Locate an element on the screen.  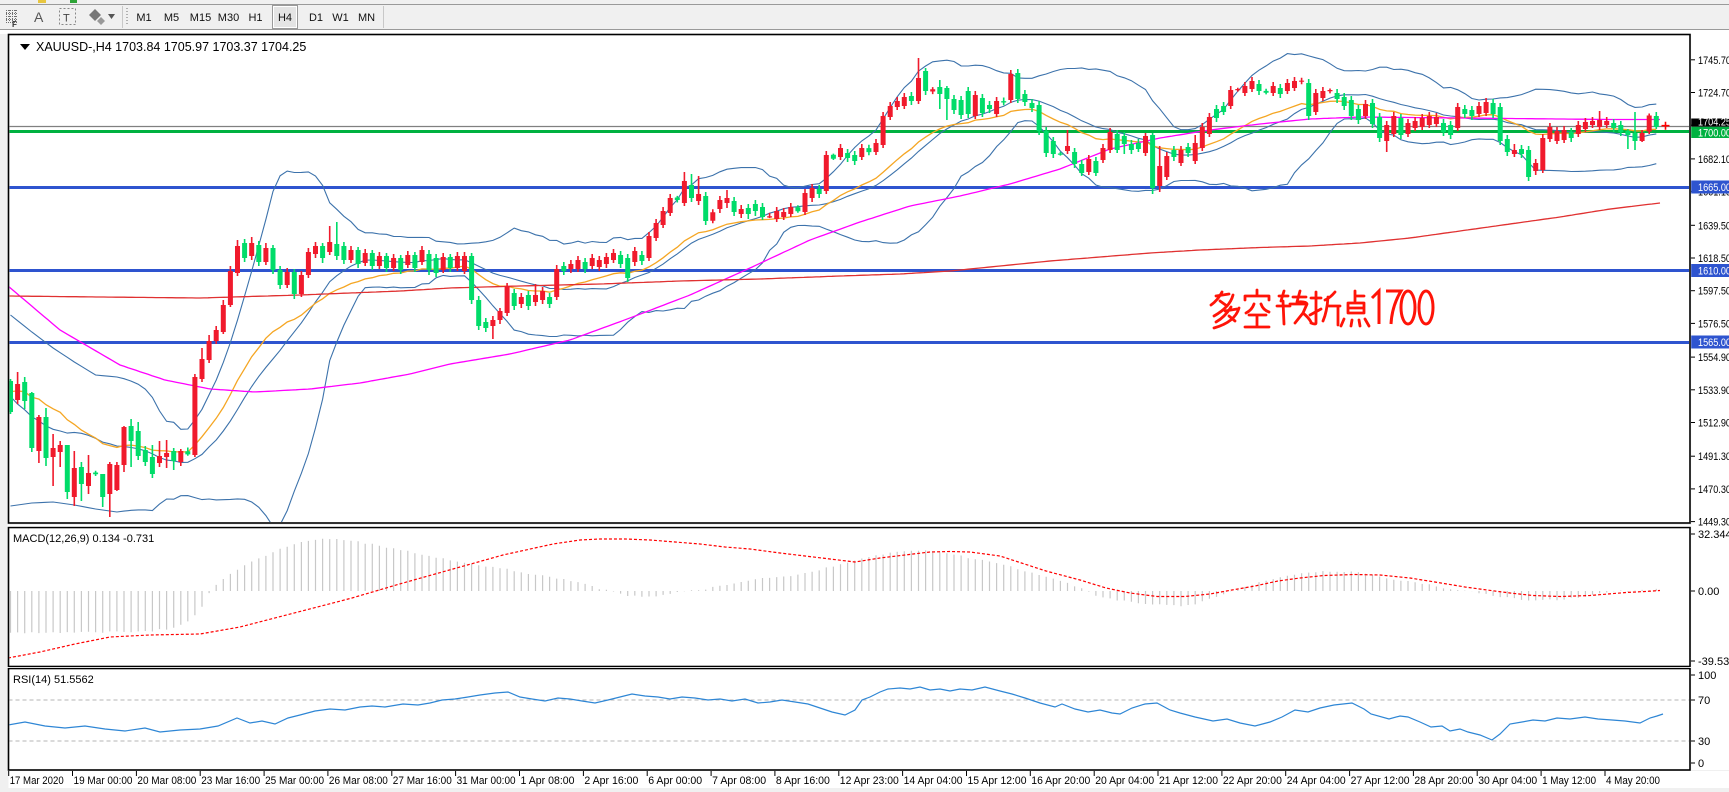
svg-text: 17 Mar 2020 is located at coordinates (37, 781).